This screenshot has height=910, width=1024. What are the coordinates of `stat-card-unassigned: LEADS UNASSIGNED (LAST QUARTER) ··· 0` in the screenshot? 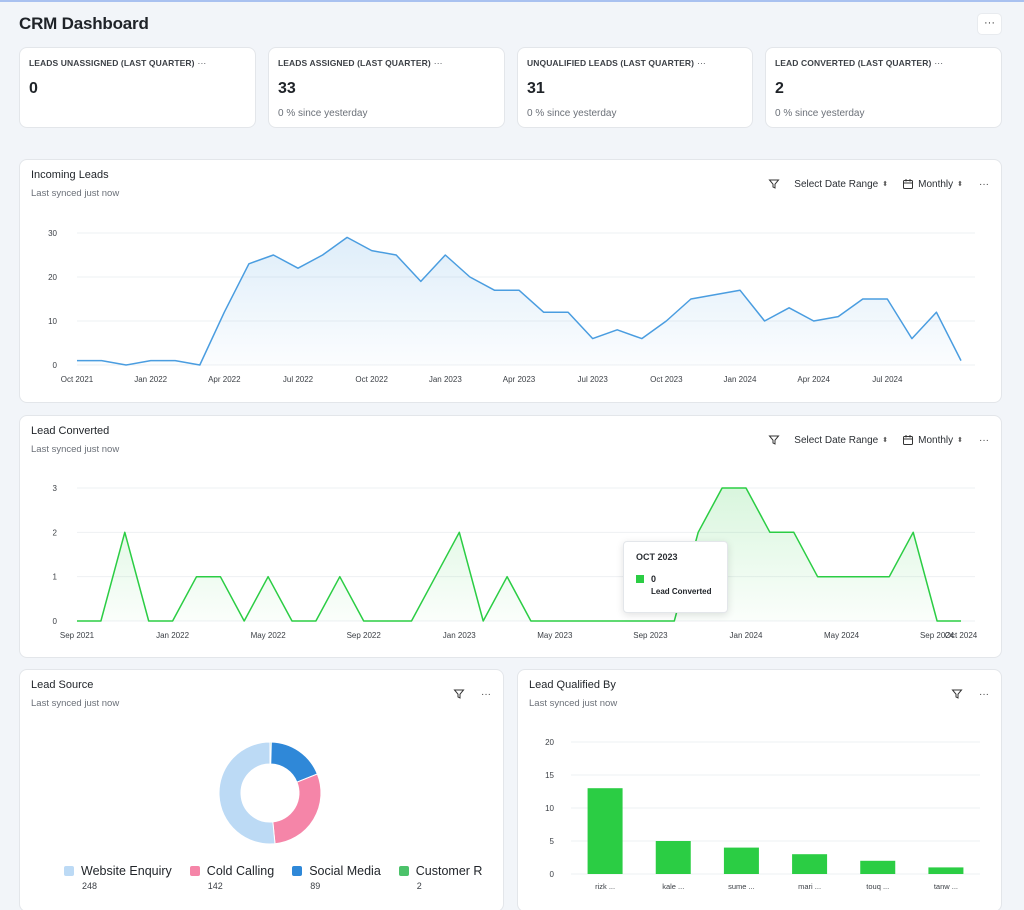 It's located at (137, 87).